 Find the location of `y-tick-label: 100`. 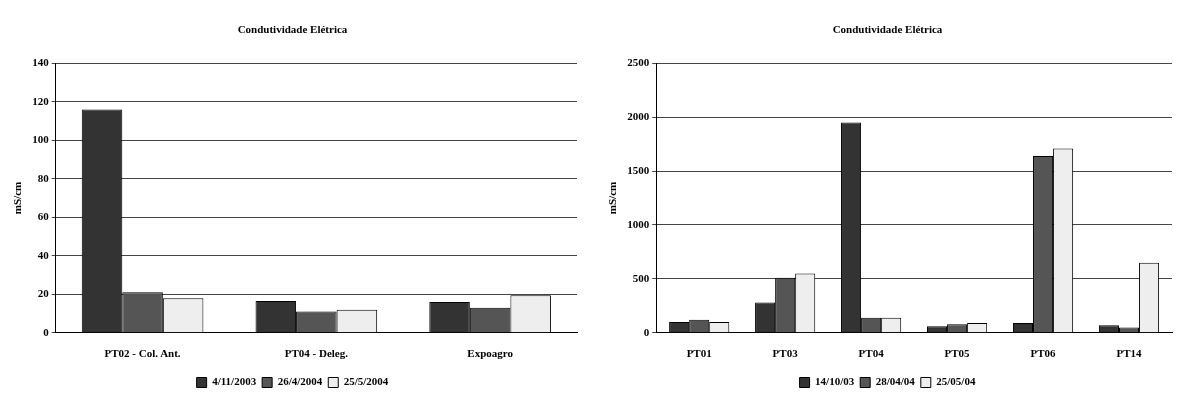

y-tick-label: 100 is located at coordinates (41, 139).